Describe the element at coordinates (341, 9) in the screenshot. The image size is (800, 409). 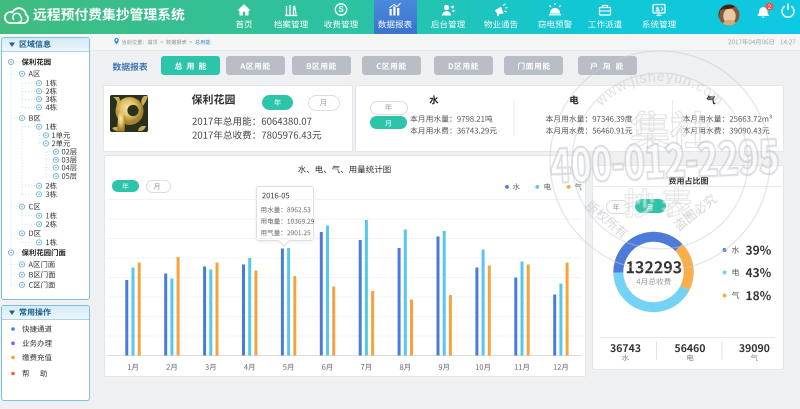
I see `svg-text: S` at that location.